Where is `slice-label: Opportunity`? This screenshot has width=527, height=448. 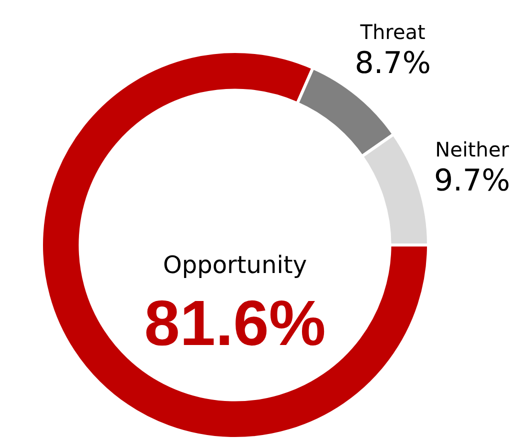
slice-label: Opportunity is located at coordinates (235, 265).